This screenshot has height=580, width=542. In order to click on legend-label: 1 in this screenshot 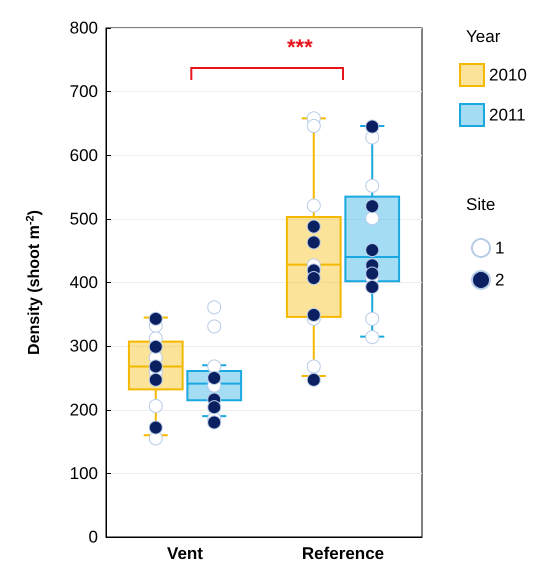, I will do `click(499, 248)`.